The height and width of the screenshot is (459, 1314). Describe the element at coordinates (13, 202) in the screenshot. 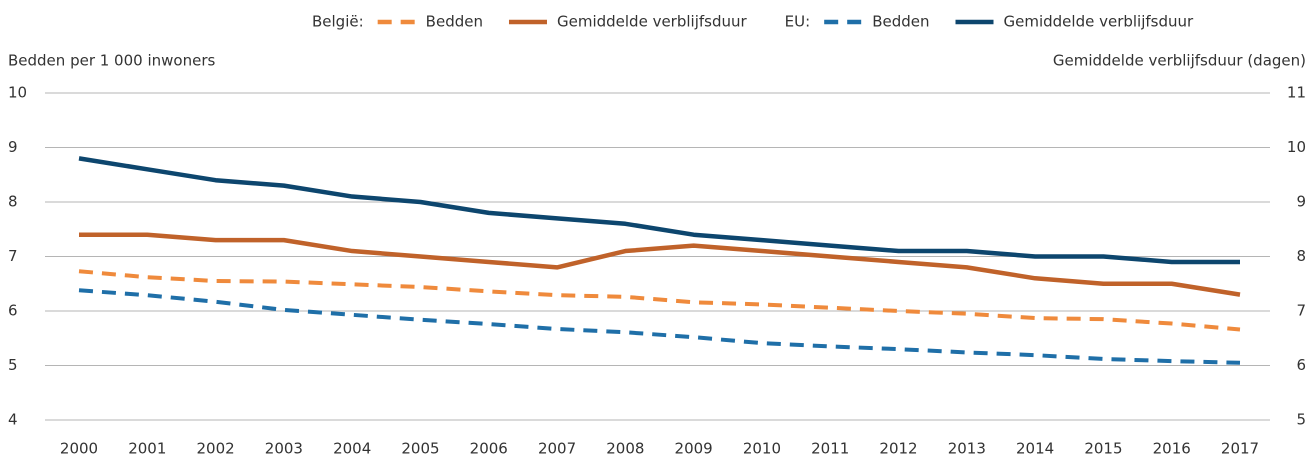

I see `y-tick-label: 8` at that location.